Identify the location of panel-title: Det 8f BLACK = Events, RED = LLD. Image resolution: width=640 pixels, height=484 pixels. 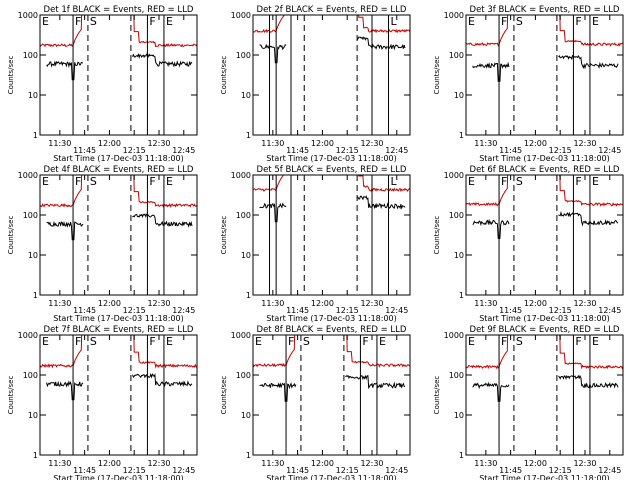
(332, 330).